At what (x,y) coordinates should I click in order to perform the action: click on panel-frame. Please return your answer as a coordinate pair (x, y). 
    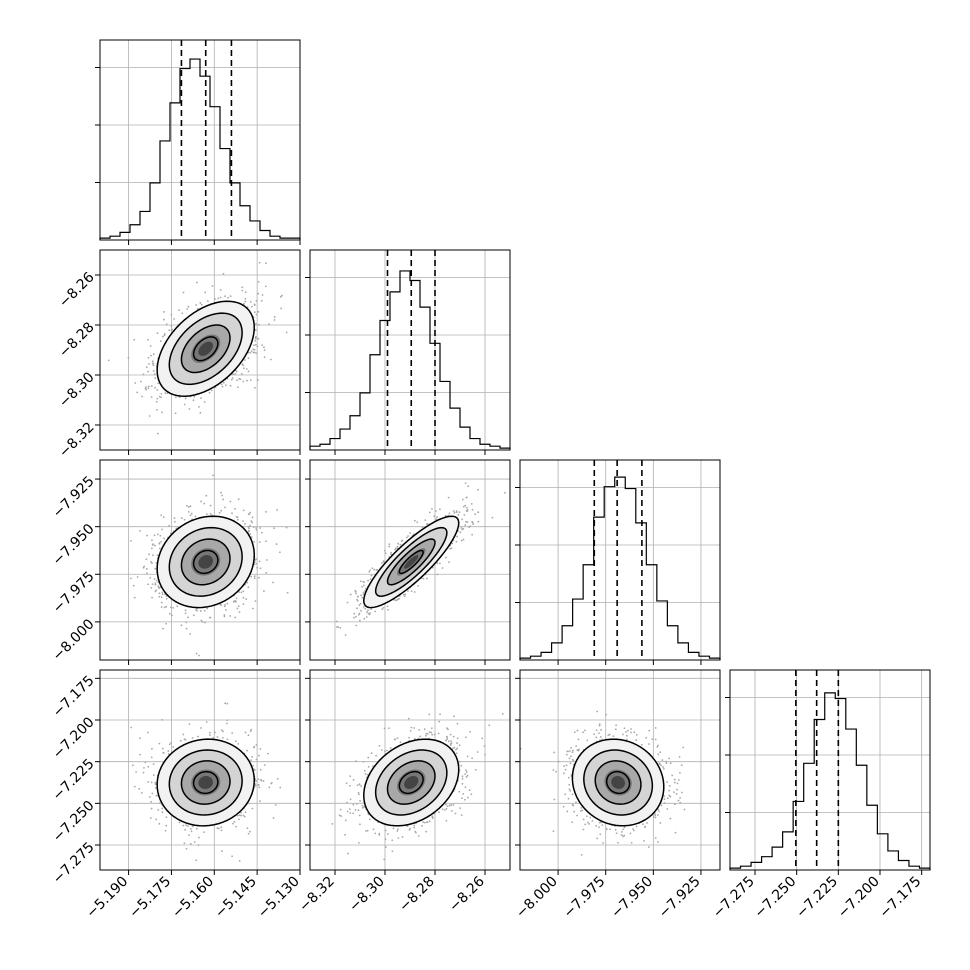
    Looking at the image, I should click on (410, 350).